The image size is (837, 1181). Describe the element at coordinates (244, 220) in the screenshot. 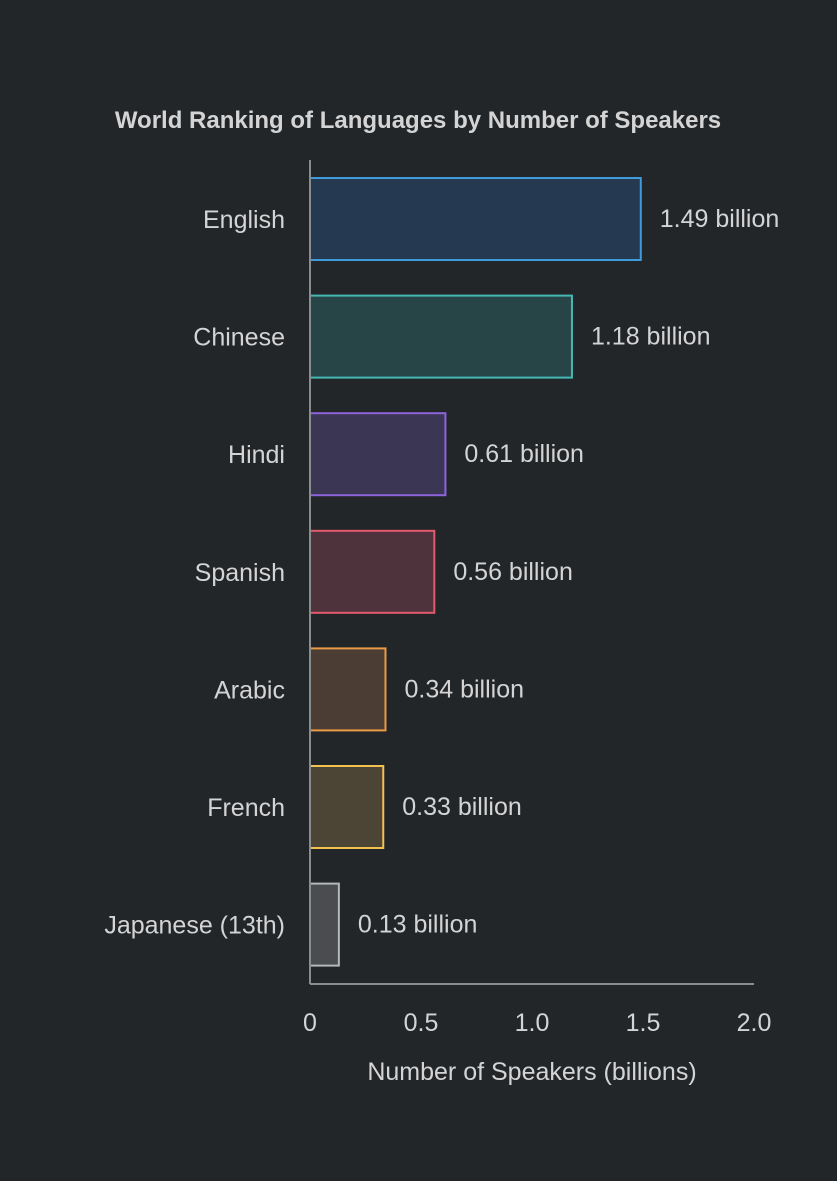

I see `category-label: English` at that location.